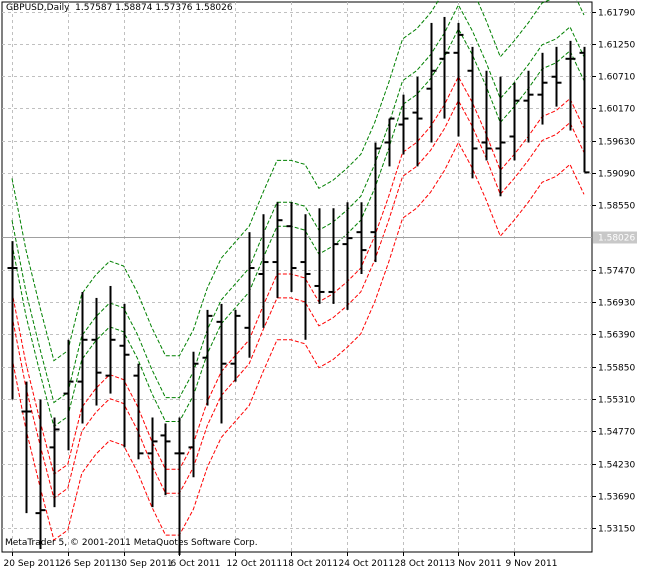 Image resolution: width=647 pixels, height=572 pixels. Describe the element at coordinates (532, 564) in the screenshot. I see `x-tick-label: 9 Nov 2011` at that location.